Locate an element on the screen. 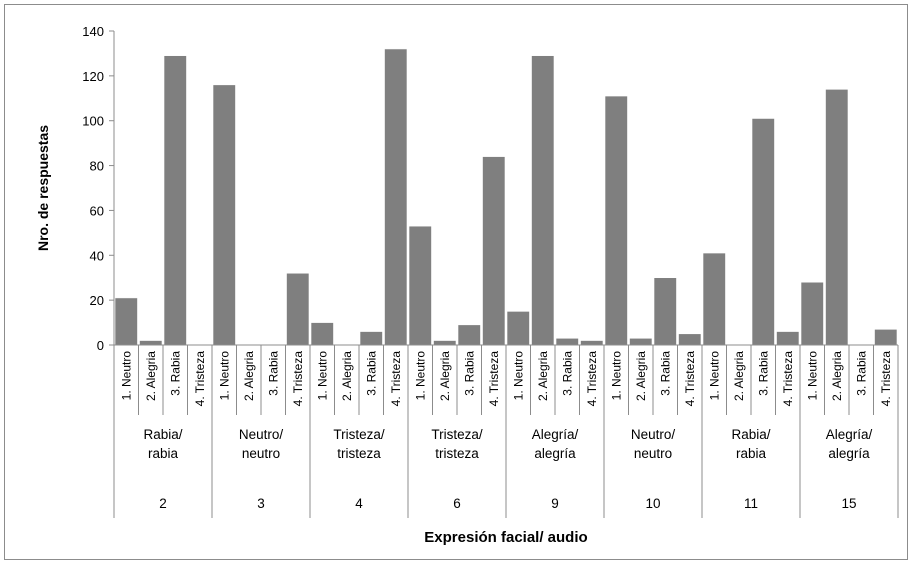  bar-g2-c3 is located at coordinates (175, 200).